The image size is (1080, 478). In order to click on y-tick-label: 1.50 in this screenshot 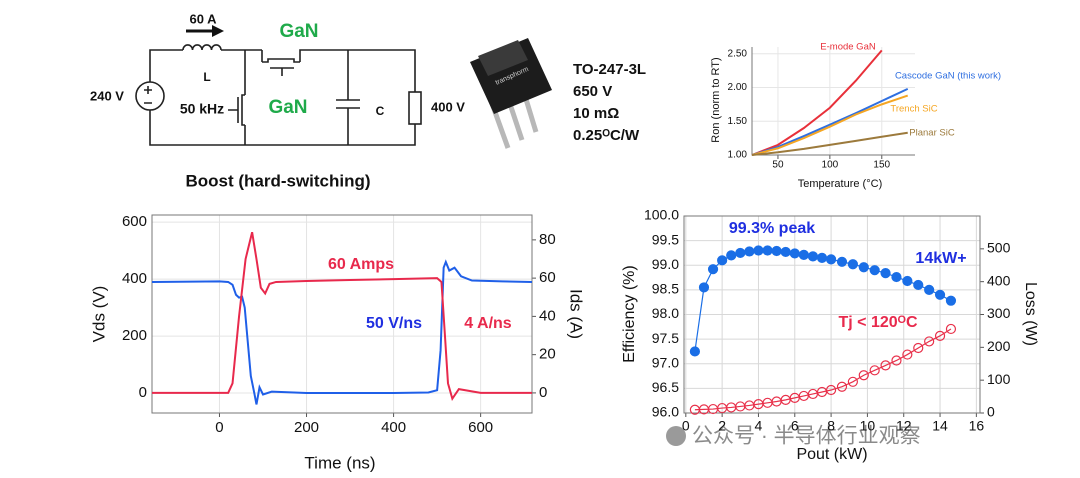, I will do `click(738, 121)`.